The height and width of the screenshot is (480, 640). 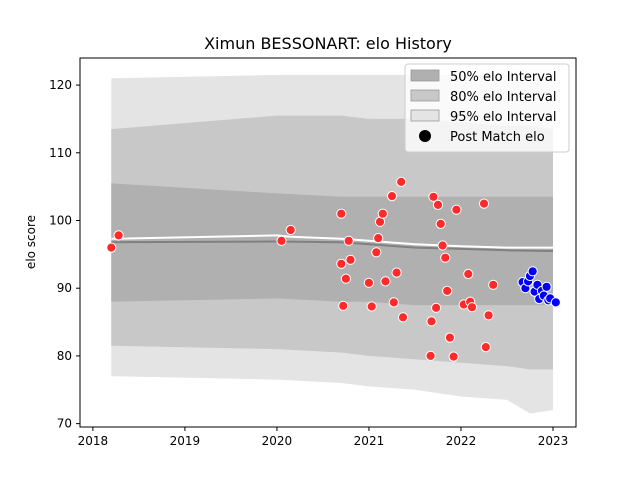 I want to click on x-tick-label: 2018, so click(x=93, y=441).